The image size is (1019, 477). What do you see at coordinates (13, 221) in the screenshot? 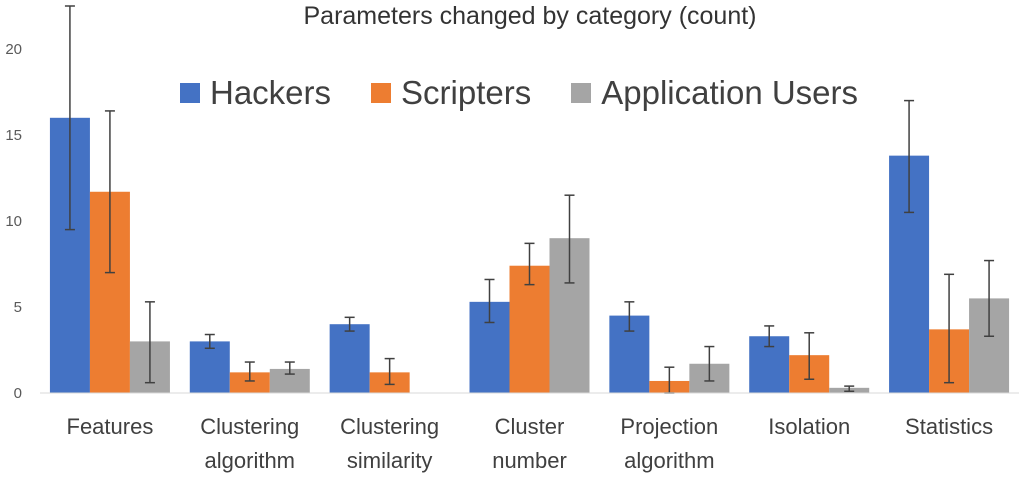
I see `y-tick-label: 10` at bounding box center [13, 221].